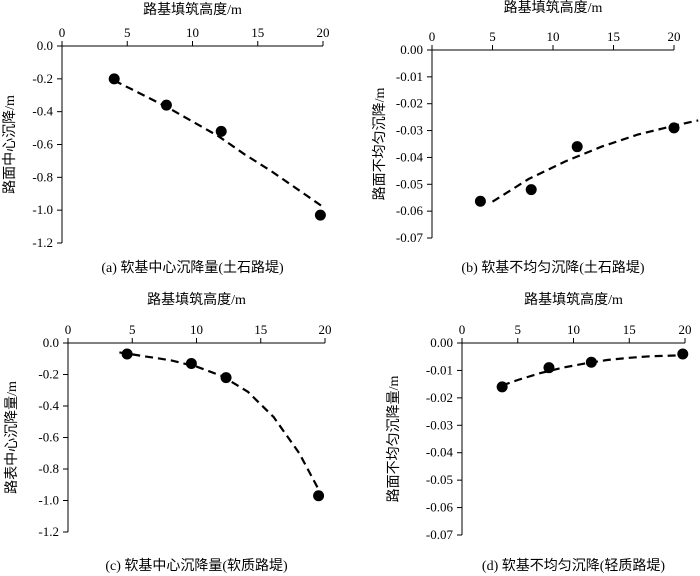 Image resolution: width=700 pixels, height=576 pixels. Describe the element at coordinates (573, 565) in the screenshot. I see `panel-caption: (d) 软基不均匀沉降(轻质路堤)` at that location.